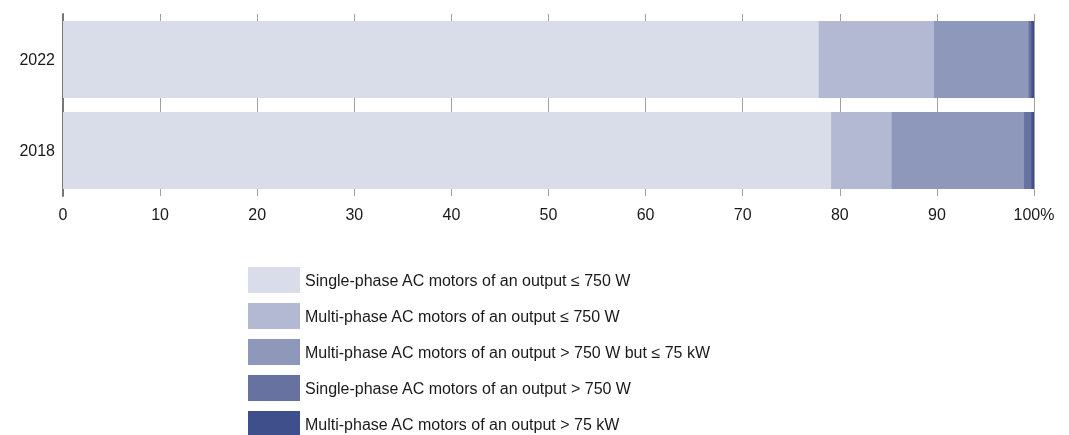  What do you see at coordinates (160, 214) in the screenshot?
I see `x-tick-label: 10` at bounding box center [160, 214].